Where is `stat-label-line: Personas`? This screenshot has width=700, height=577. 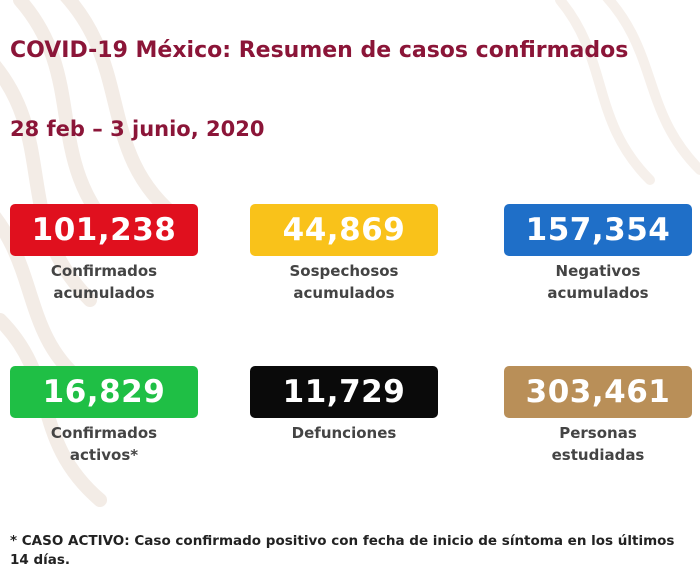
stat-label-line: Personas is located at coordinates (598, 433).